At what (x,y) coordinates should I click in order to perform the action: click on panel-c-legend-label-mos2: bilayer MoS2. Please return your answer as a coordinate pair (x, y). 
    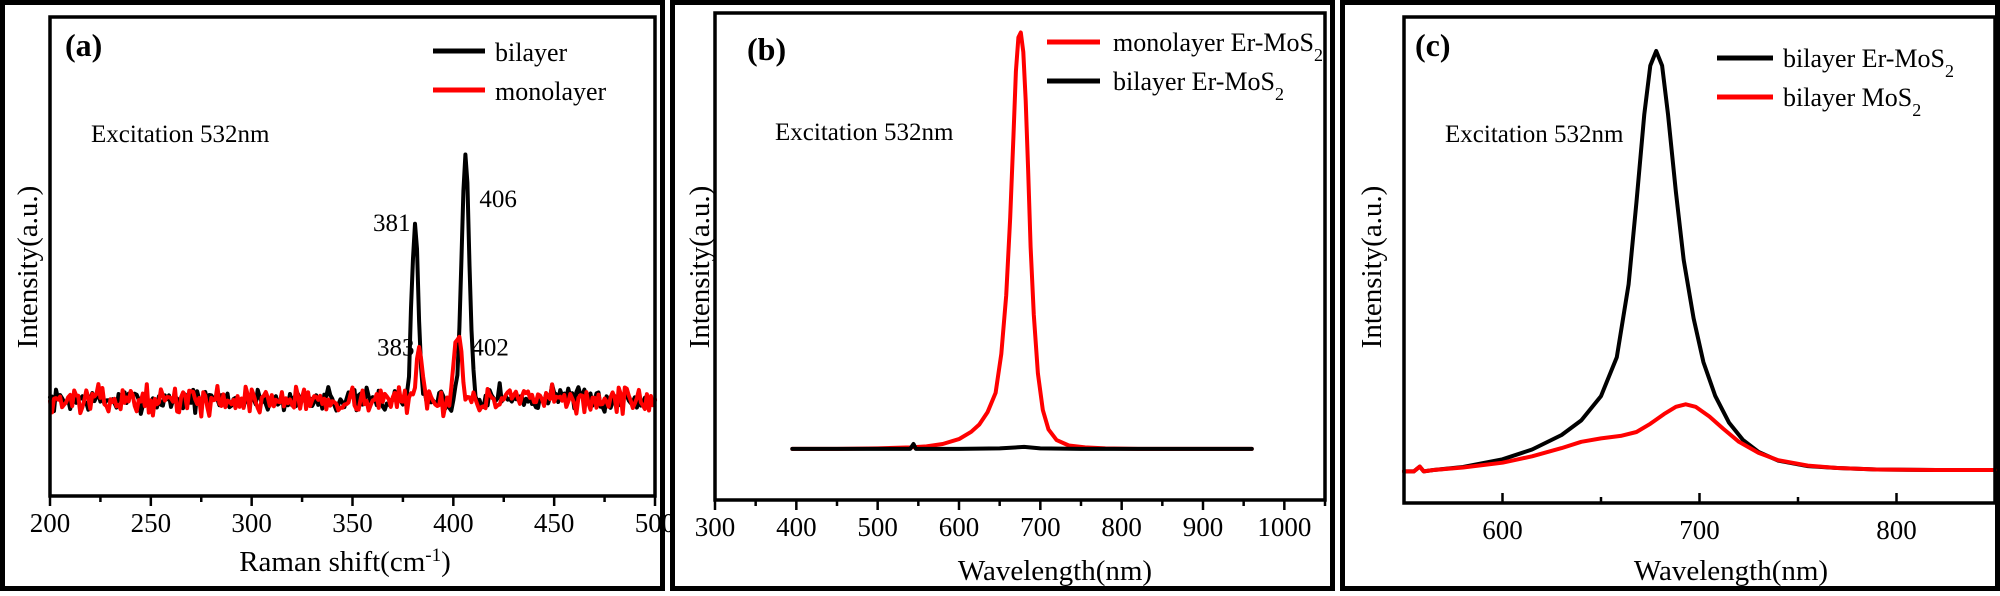
    Looking at the image, I should click on (1852, 101).